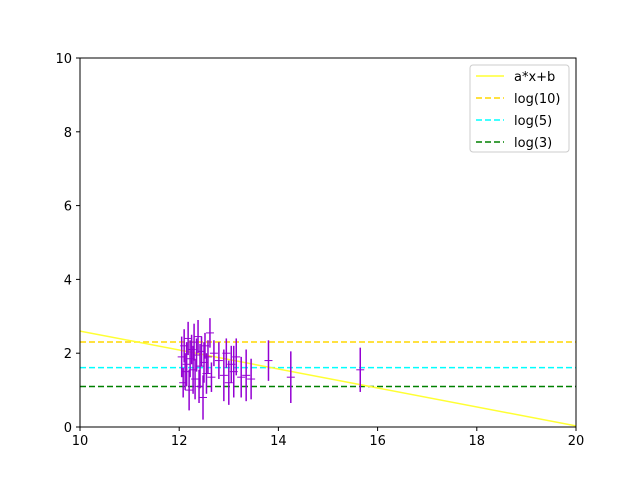  I want to click on legend-box, so click(519, 108).